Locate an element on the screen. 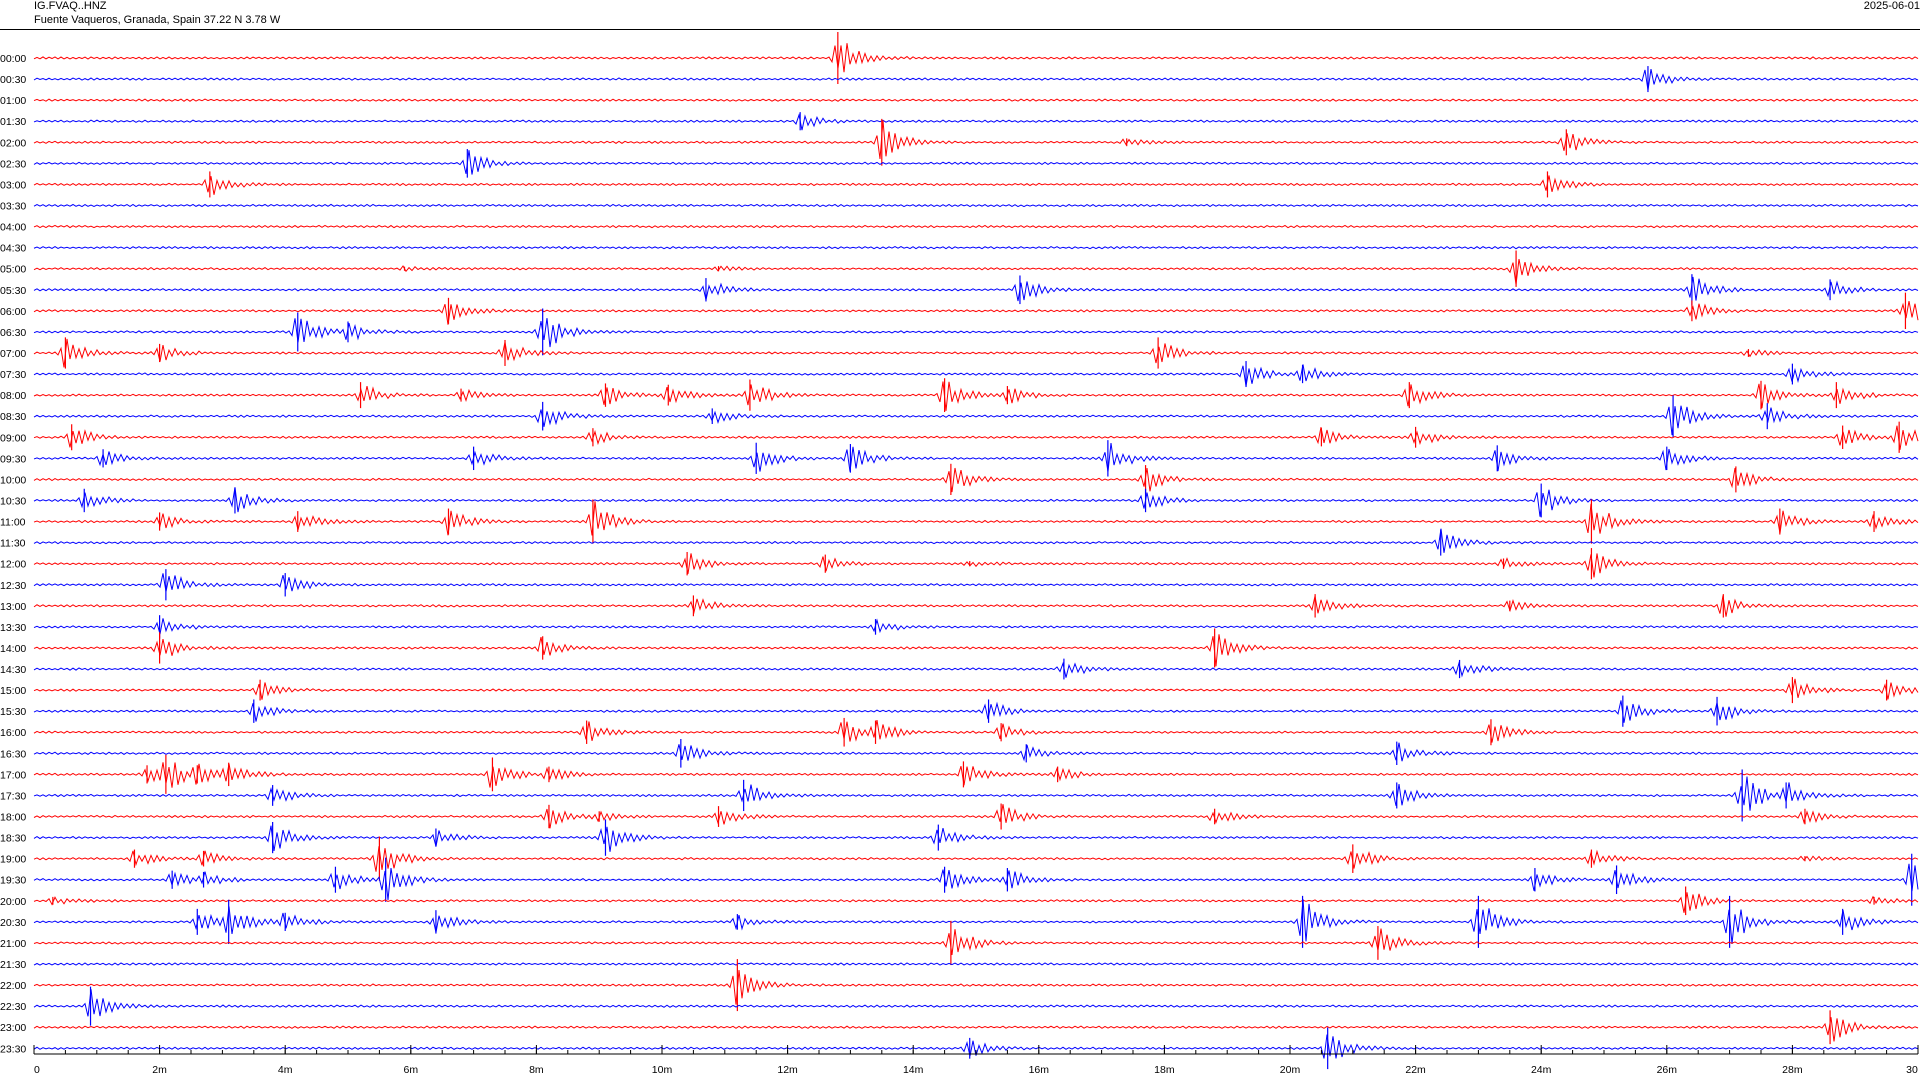 The width and height of the screenshot is (1920, 1080). trace-row: 13:00 is located at coordinates (959, 606).